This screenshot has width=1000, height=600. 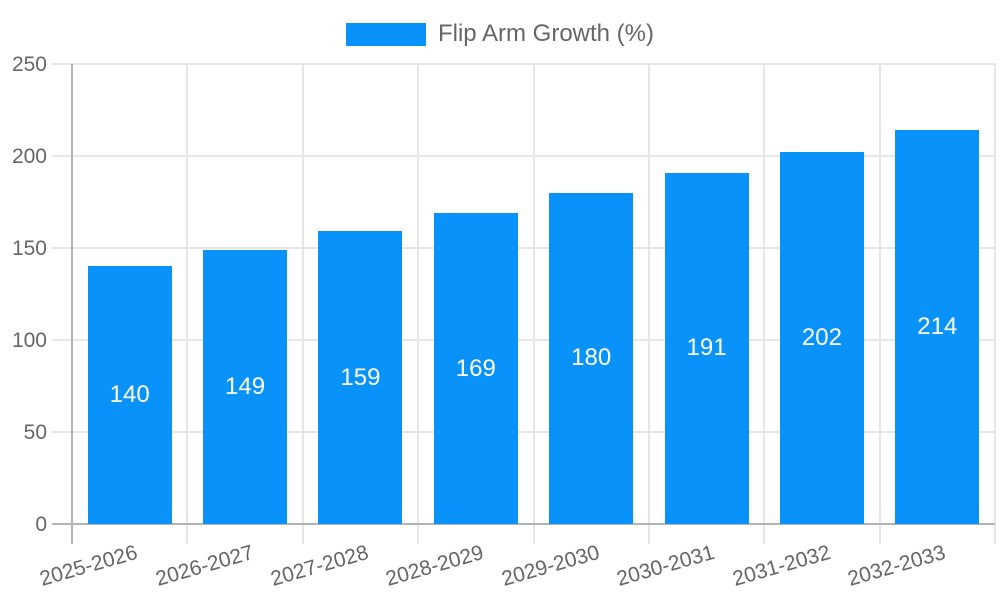 I want to click on bar-value-label: 140, so click(x=129, y=395).